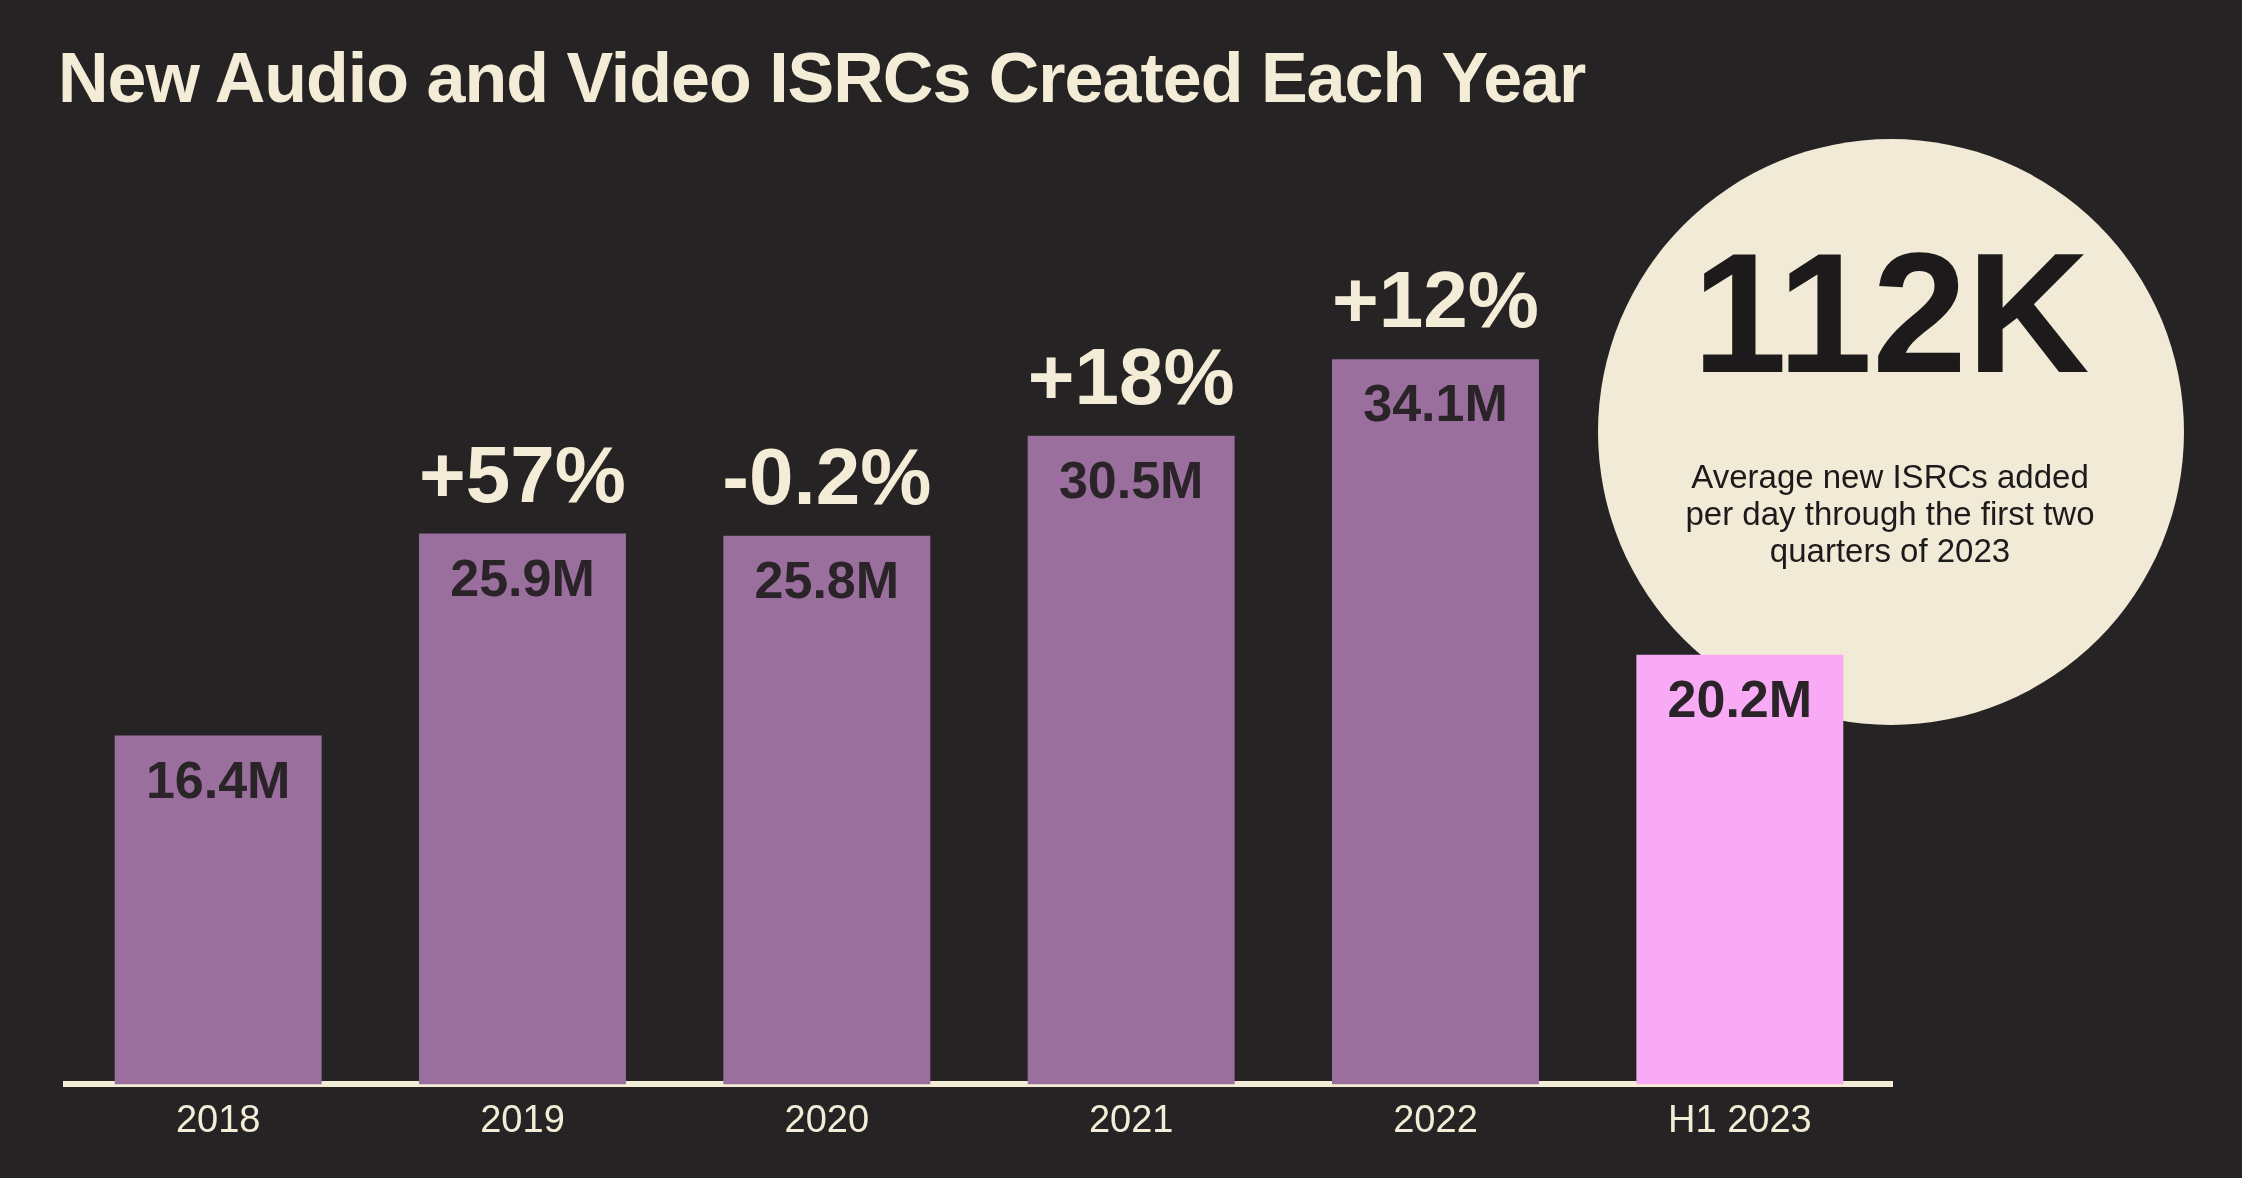 This screenshot has width=2242, height=1178. What do you see at coordinates (827, 1118) in the screenshot?
I see `x-tick-label: 2020` at bounding box center [827, 1118].